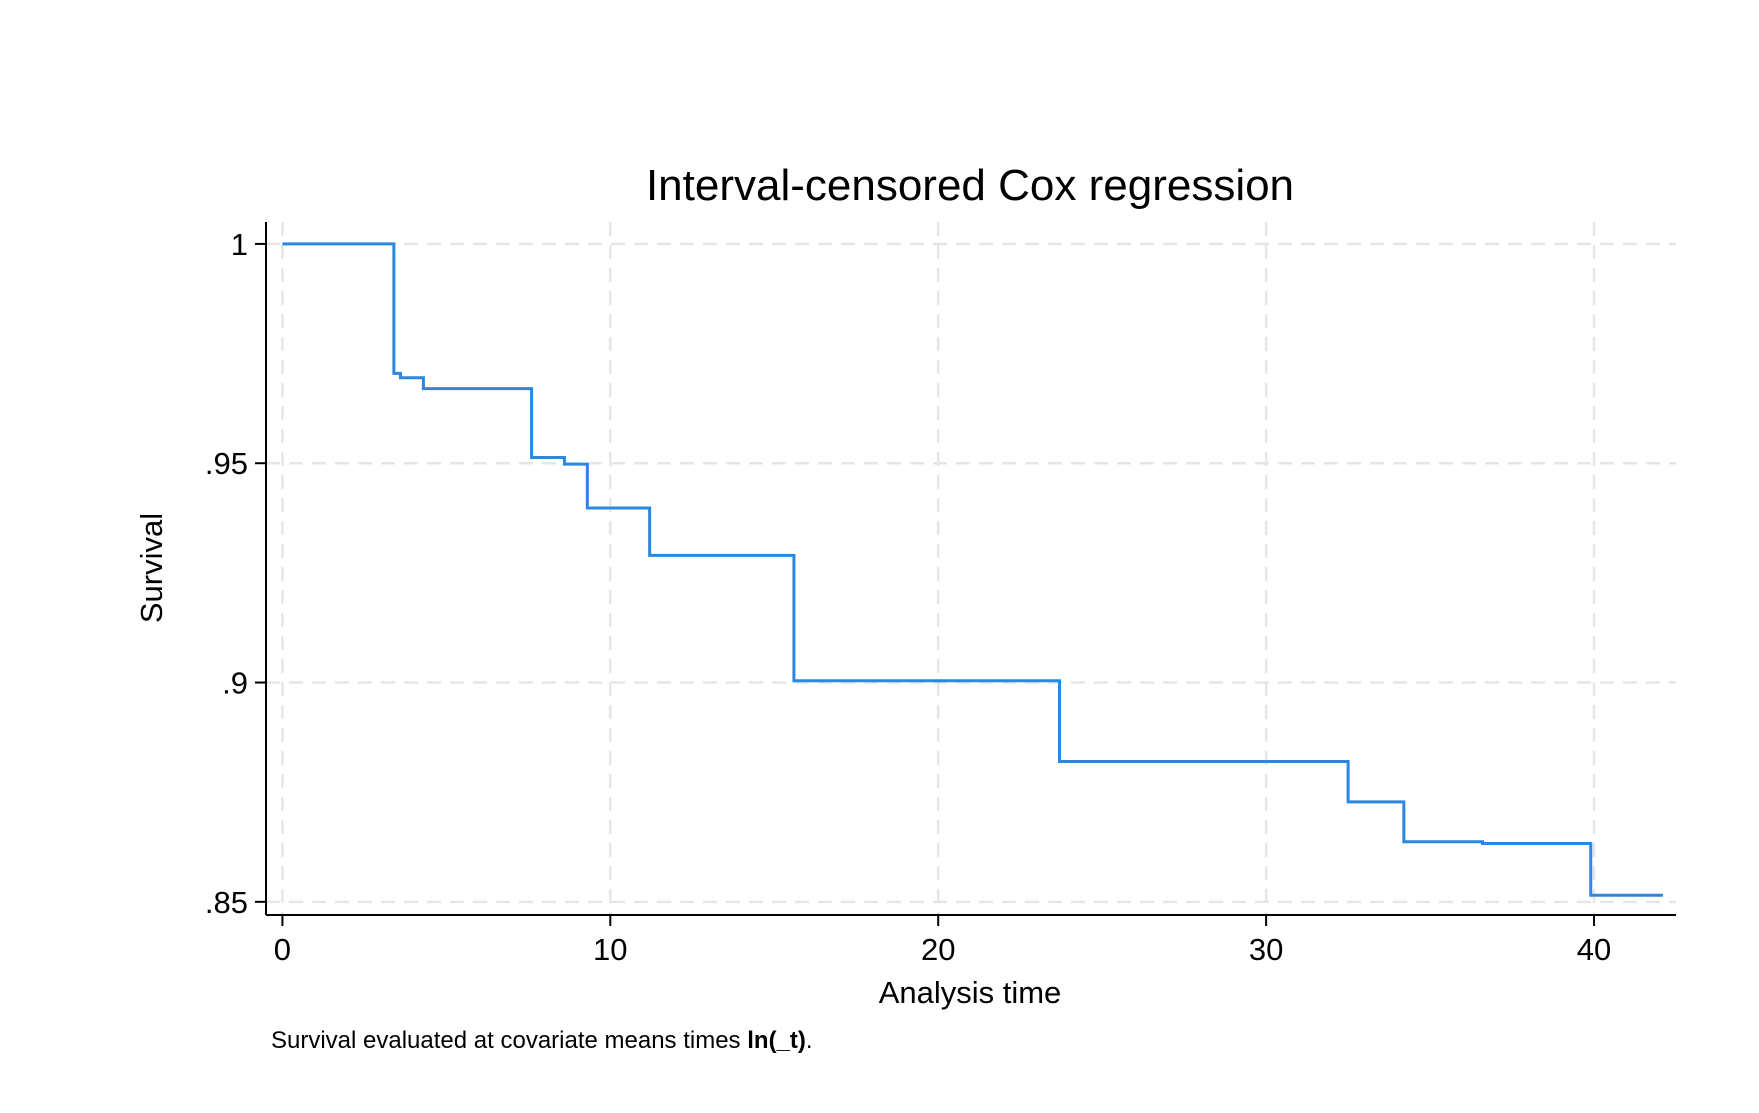  What do you see at coordinates (776, 1040) in the screenshot?
I see `note-bold: ln(_t)` at bounding box center [776, 1040].